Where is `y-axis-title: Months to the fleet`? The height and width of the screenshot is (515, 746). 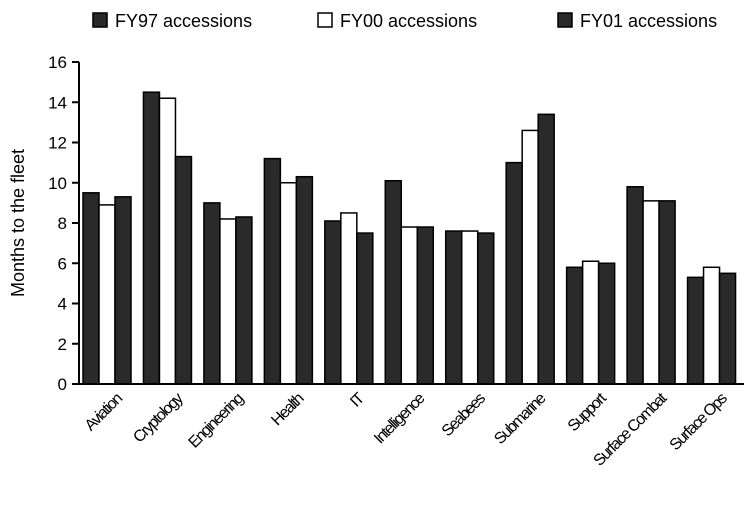
y-axis-title: Months to the fleet is located at coordinates (18, 223).